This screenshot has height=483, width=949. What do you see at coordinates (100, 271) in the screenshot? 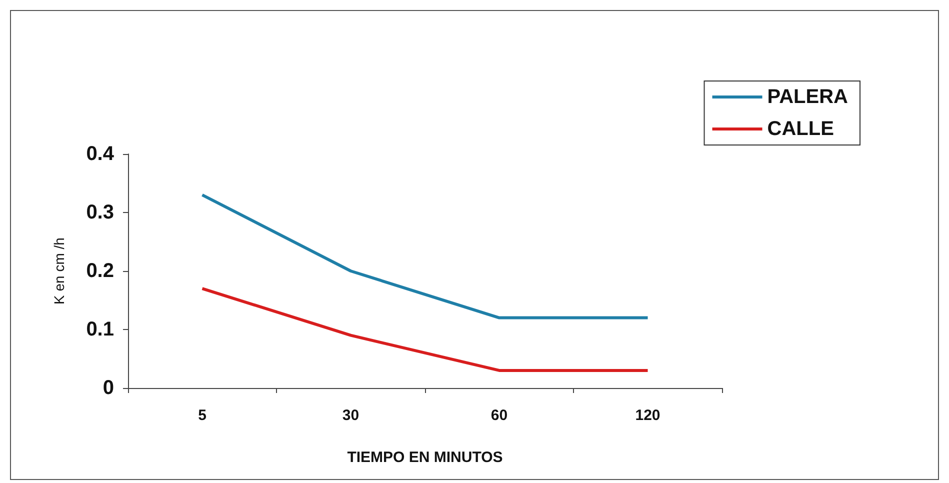
I see `y-tick-label: 0.2` at bounding box center [100, 271].